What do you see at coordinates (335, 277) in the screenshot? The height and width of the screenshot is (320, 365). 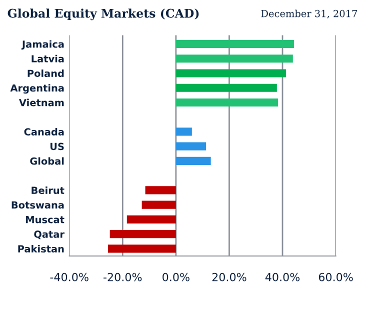 I see `x-tick-label: 60.0%` at bounding box center [335, 277].